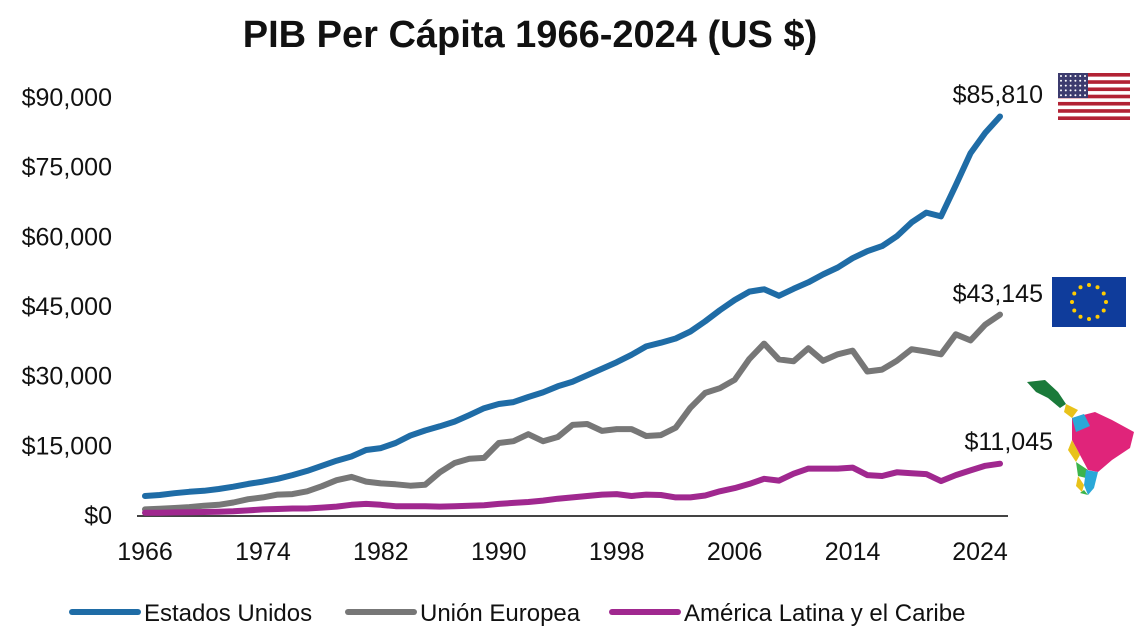  What do you see at coordinates (381, 552) in the screenshot?
I see `x-tick-label: 1982` at bounding box center [381, 552].